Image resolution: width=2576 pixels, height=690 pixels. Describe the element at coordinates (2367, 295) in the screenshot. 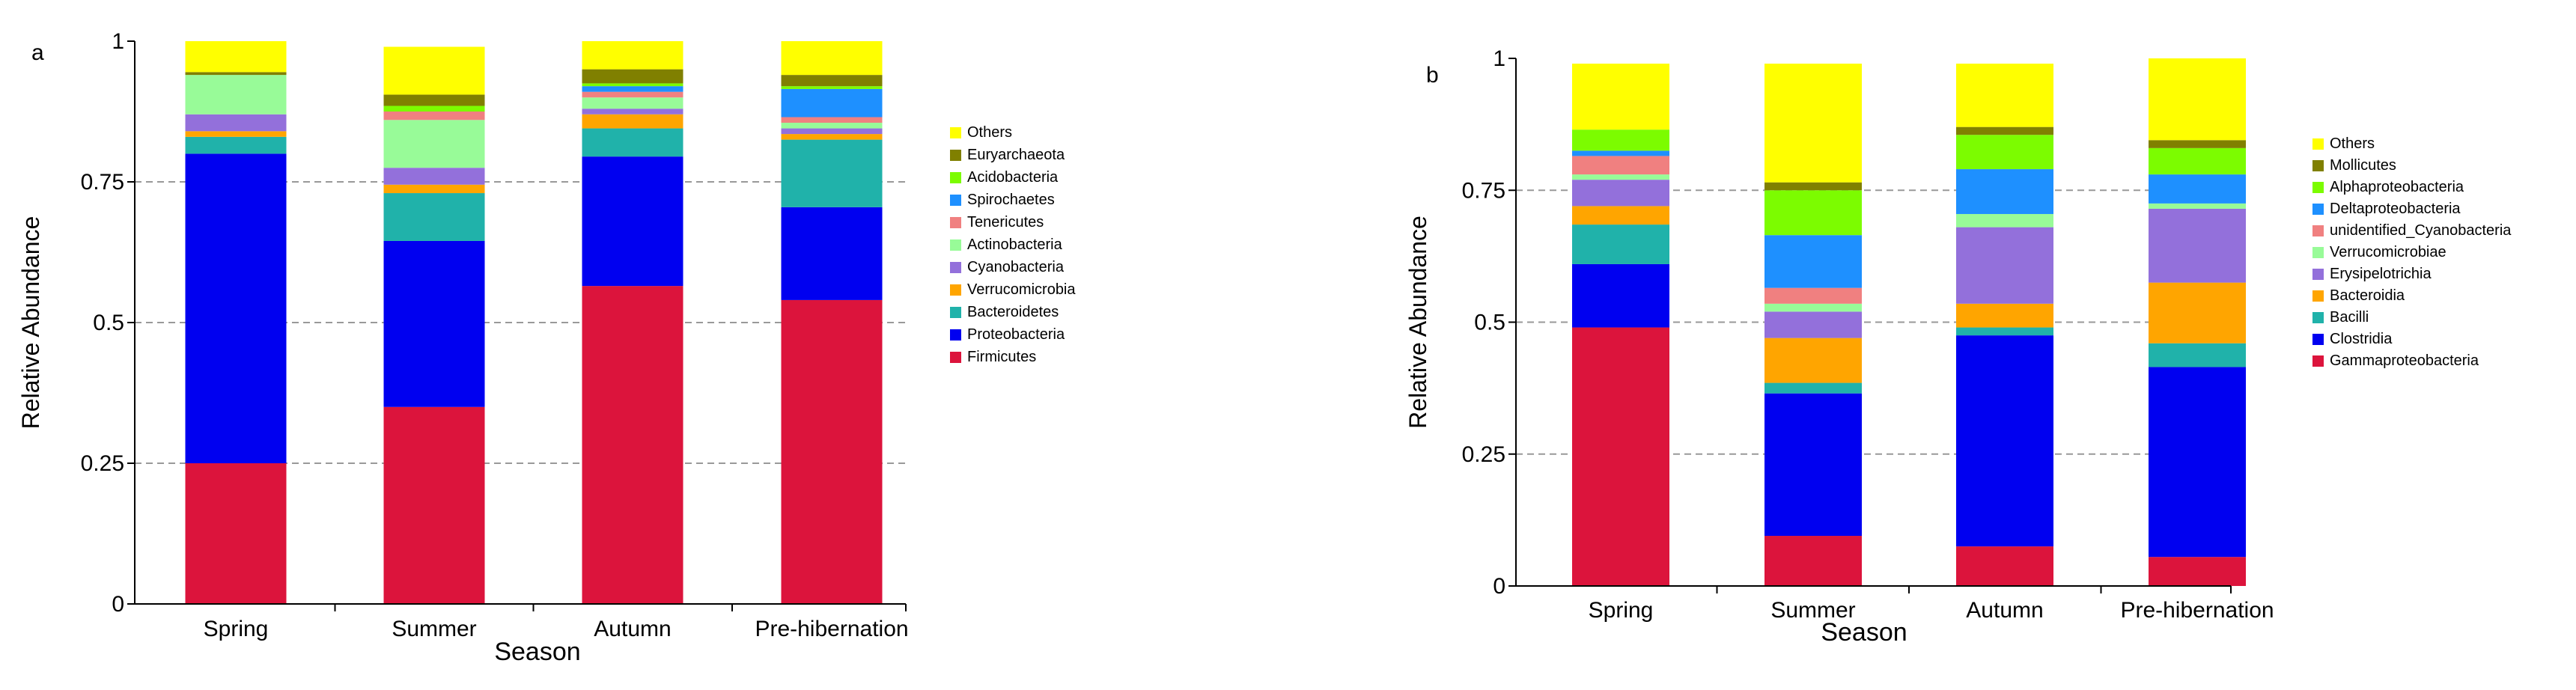

I see `legend-label: Bacteroidia` at that location.